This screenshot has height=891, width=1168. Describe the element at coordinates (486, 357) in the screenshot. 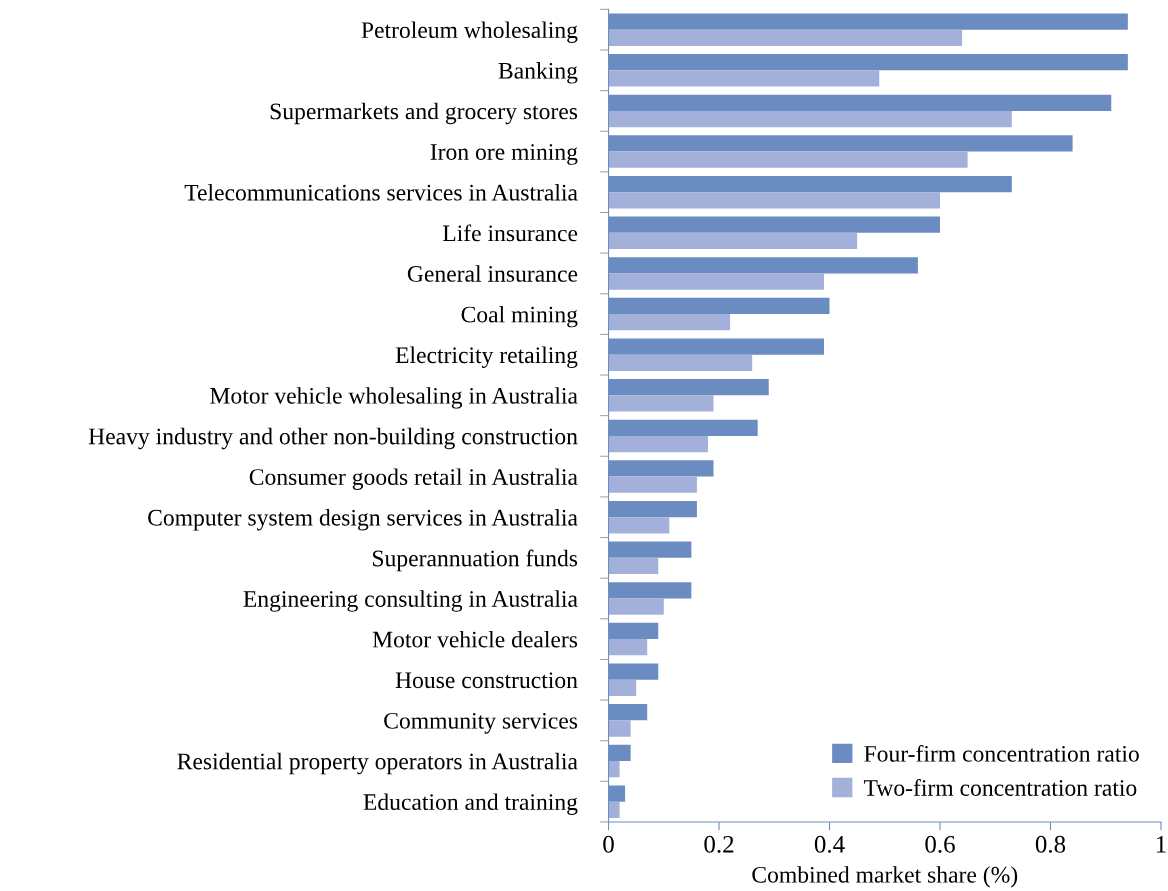

I see `y-tick-label: Electricity retailing` at that location.